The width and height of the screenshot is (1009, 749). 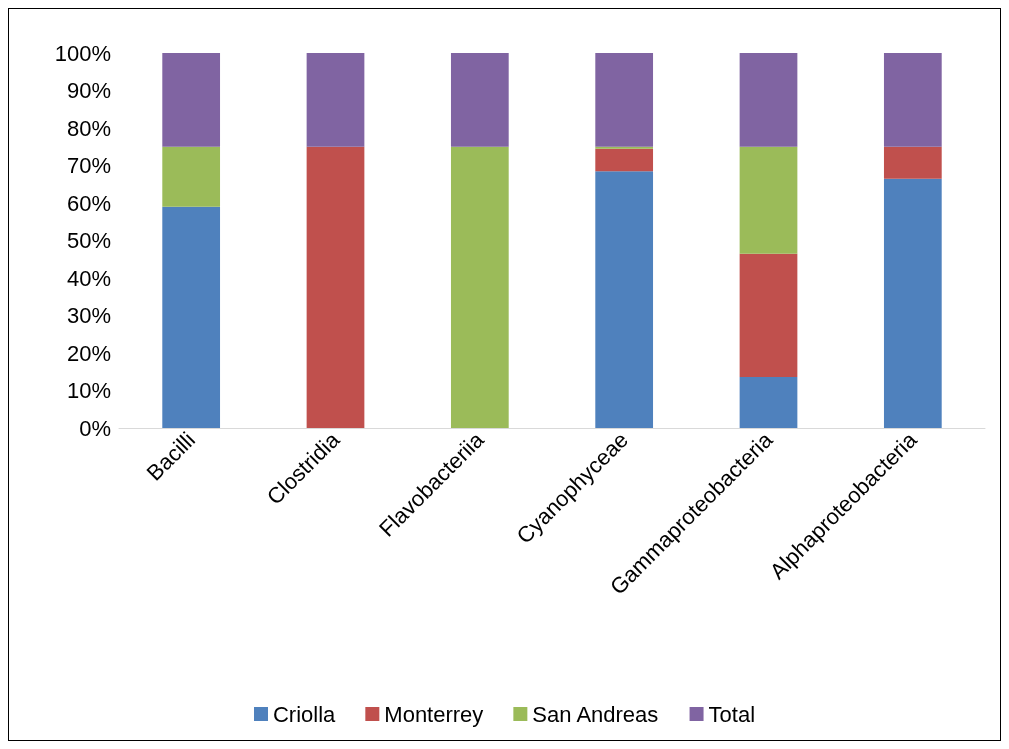 What do you see at coordinates (88, 315) in the screenshot?
I see `y-tick-label: 30%` at bounding box center [88, 315].